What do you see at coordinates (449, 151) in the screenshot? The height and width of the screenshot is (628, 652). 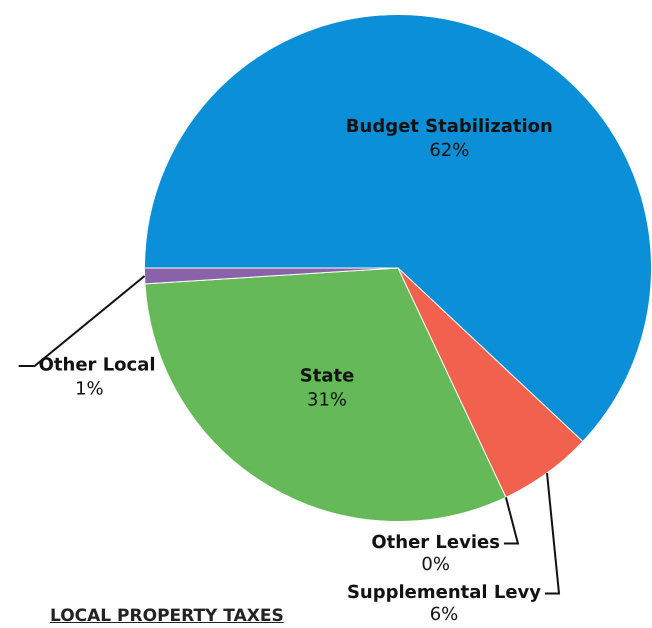 I see `data-label: 62%` at bounding box center [449, 151].